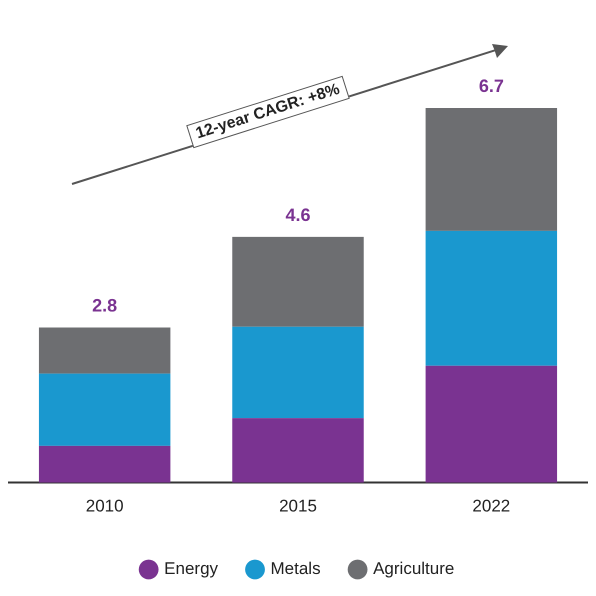 The height and width of the screenshot is (596, 596). What do you see at coordinates (295, 568) in the screenshot?
I see `legend-label: Metals` at bounding box center [295, 568].